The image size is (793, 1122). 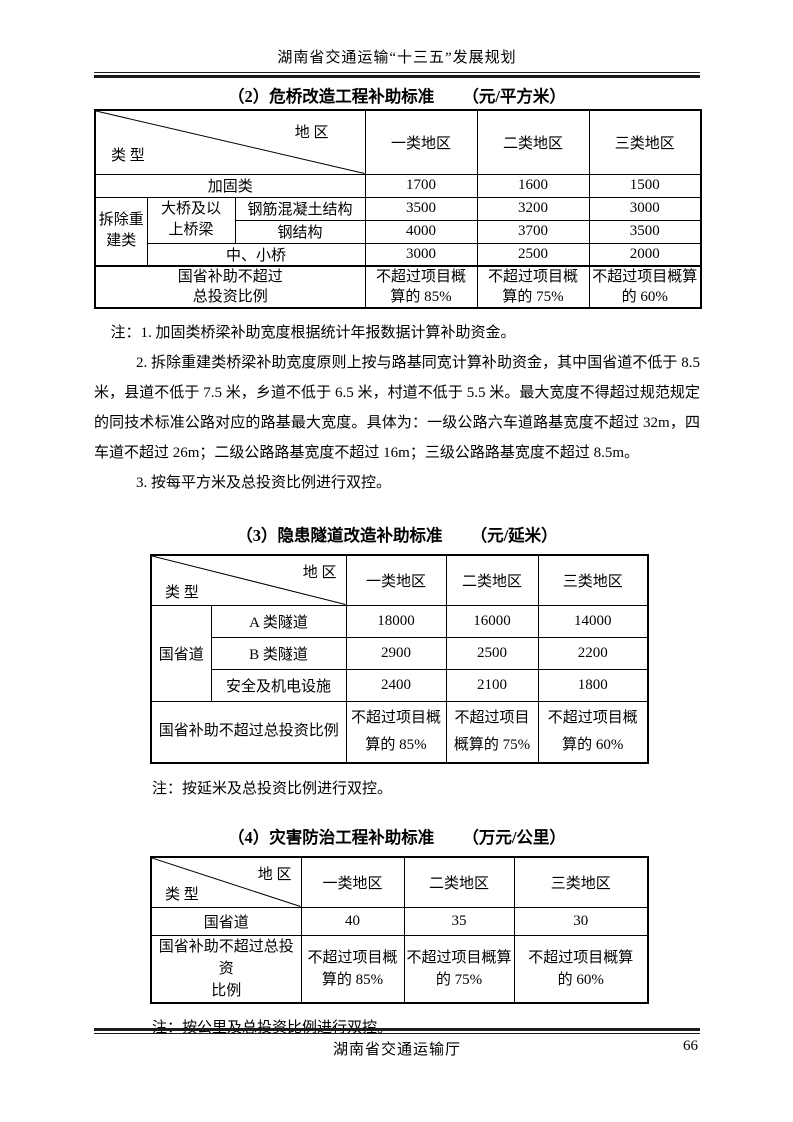 I want to click on table4-note: 注：按公里及总投资比例进行双控。, so click(x=272, y=1027).